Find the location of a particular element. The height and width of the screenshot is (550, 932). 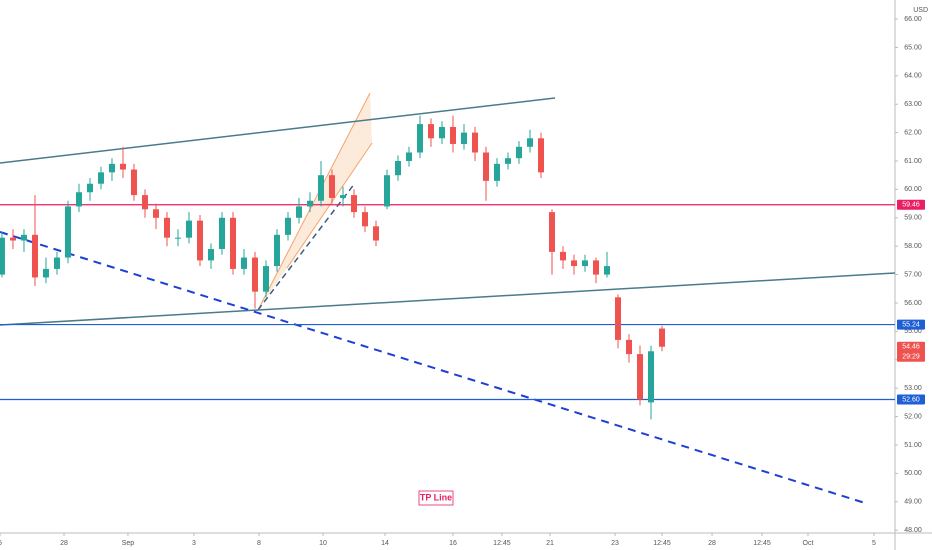

x-tick-label: Oct is located at coordinates (808, 543).